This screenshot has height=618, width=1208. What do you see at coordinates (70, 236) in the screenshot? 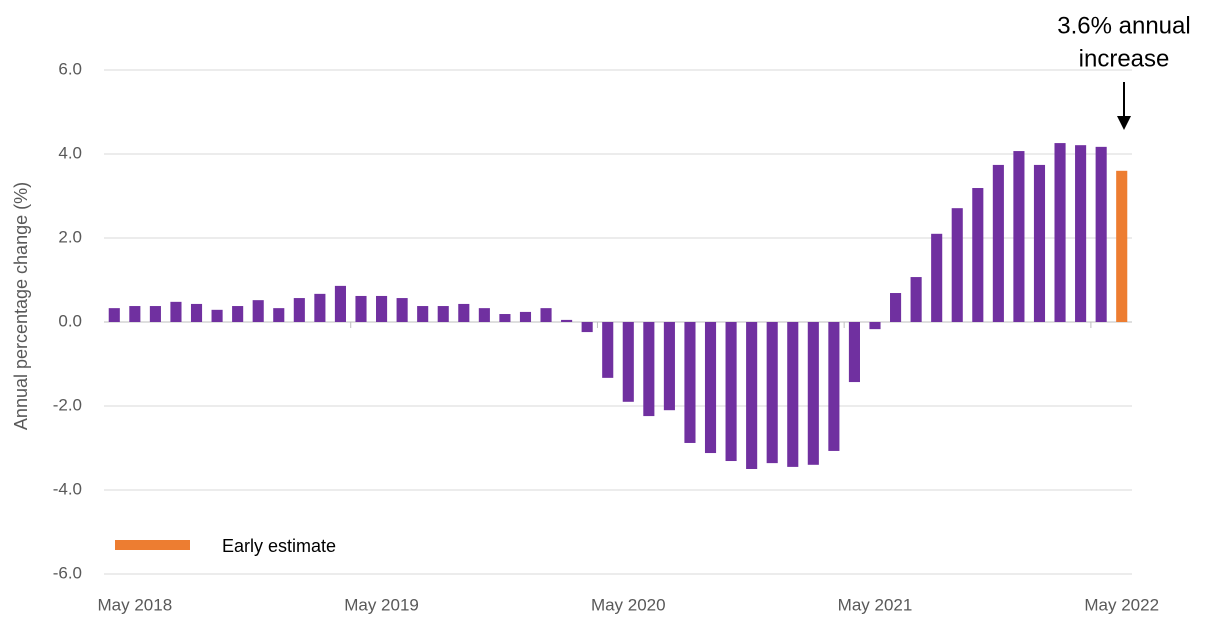
I see `y-tick-label: 2.0` at bounding box center [70, 236].